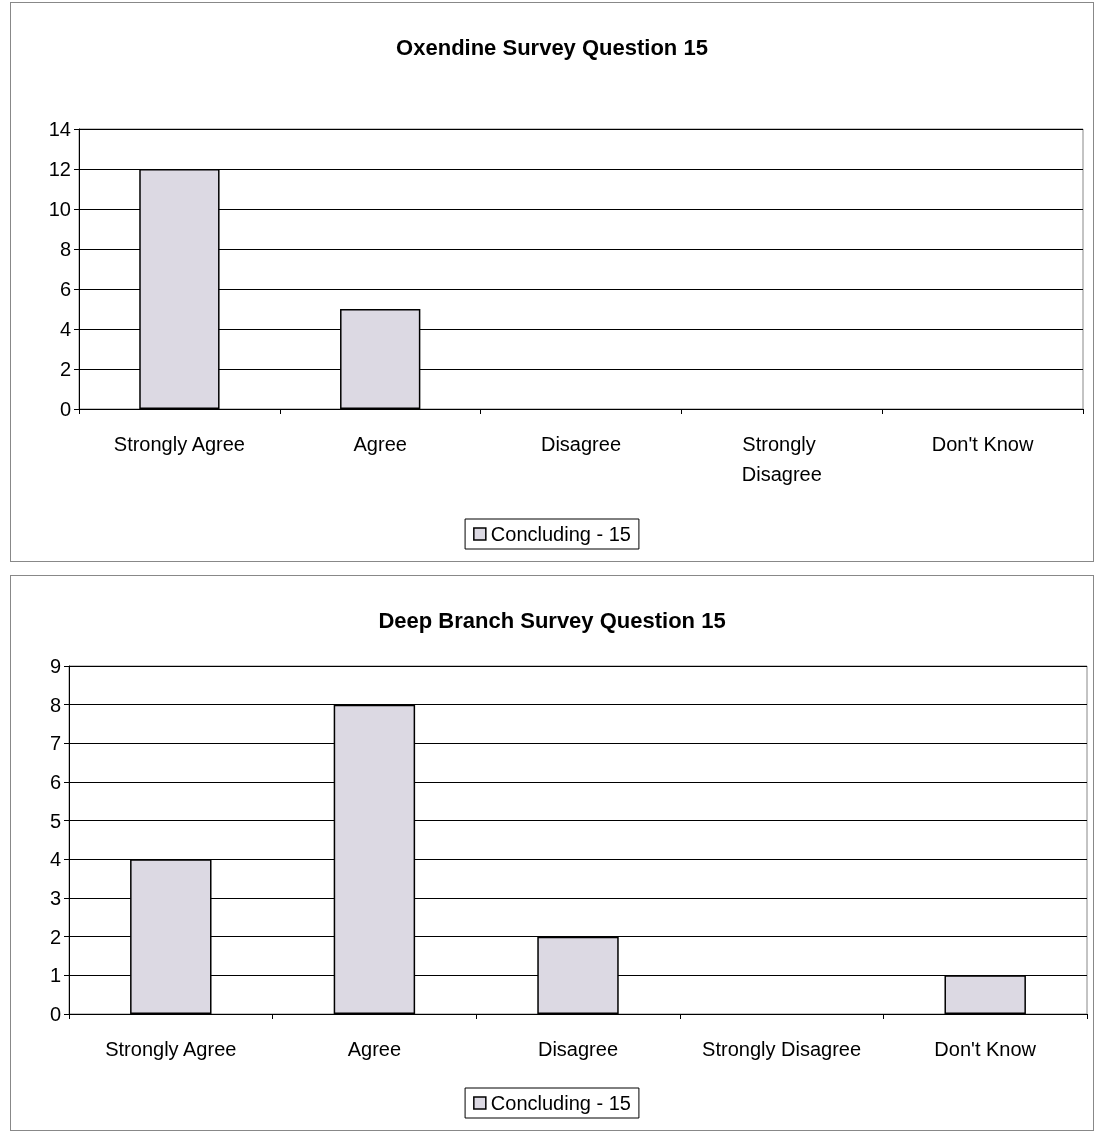 The image size is (1094, 1133). What do you see at coordinates (55, 820) in the screenshot?
I see `y-tick-label: 5` at bounding box center [55, 820].